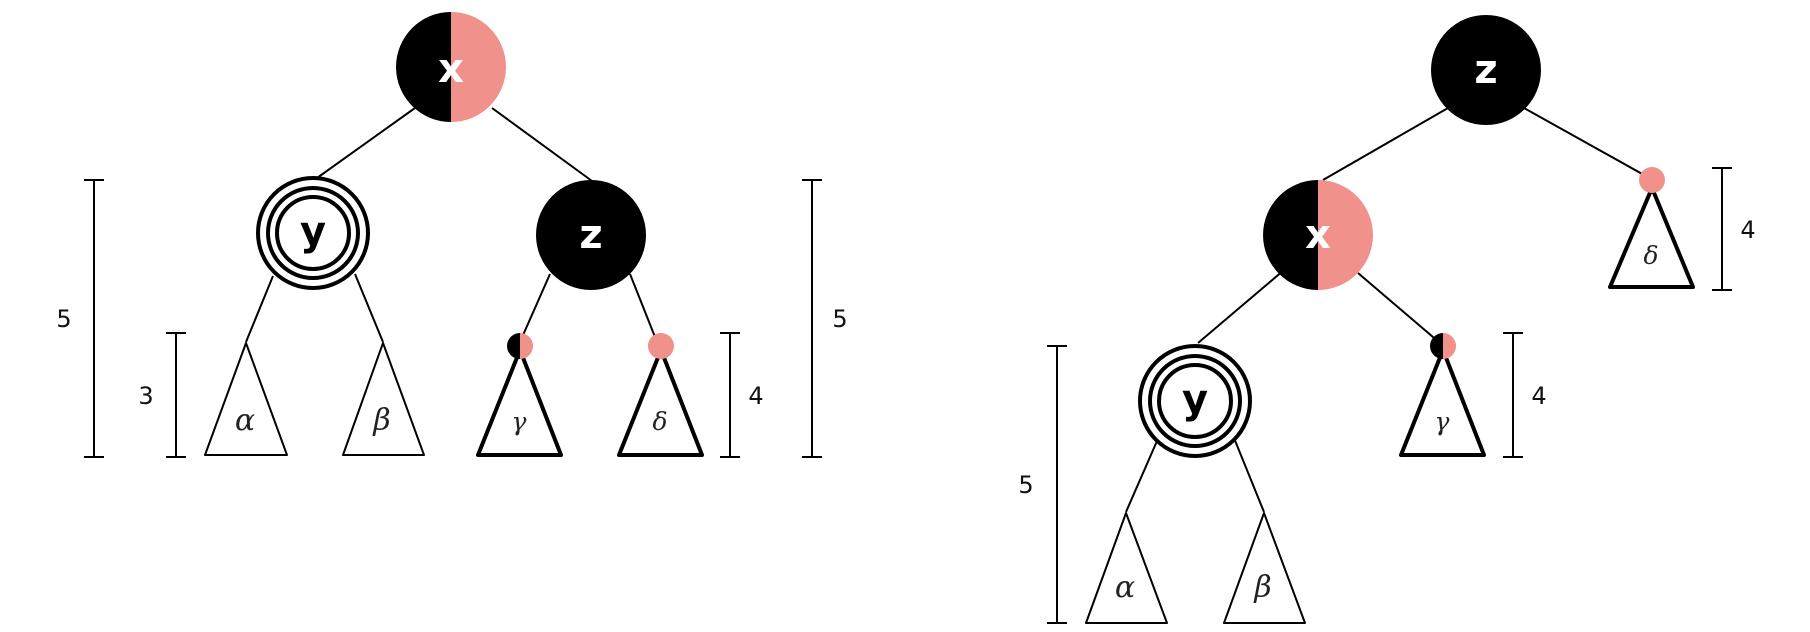  Describe the element at coordinates (1747, 230) in the screenshot. I see `height-label-delta: 4` at that location.